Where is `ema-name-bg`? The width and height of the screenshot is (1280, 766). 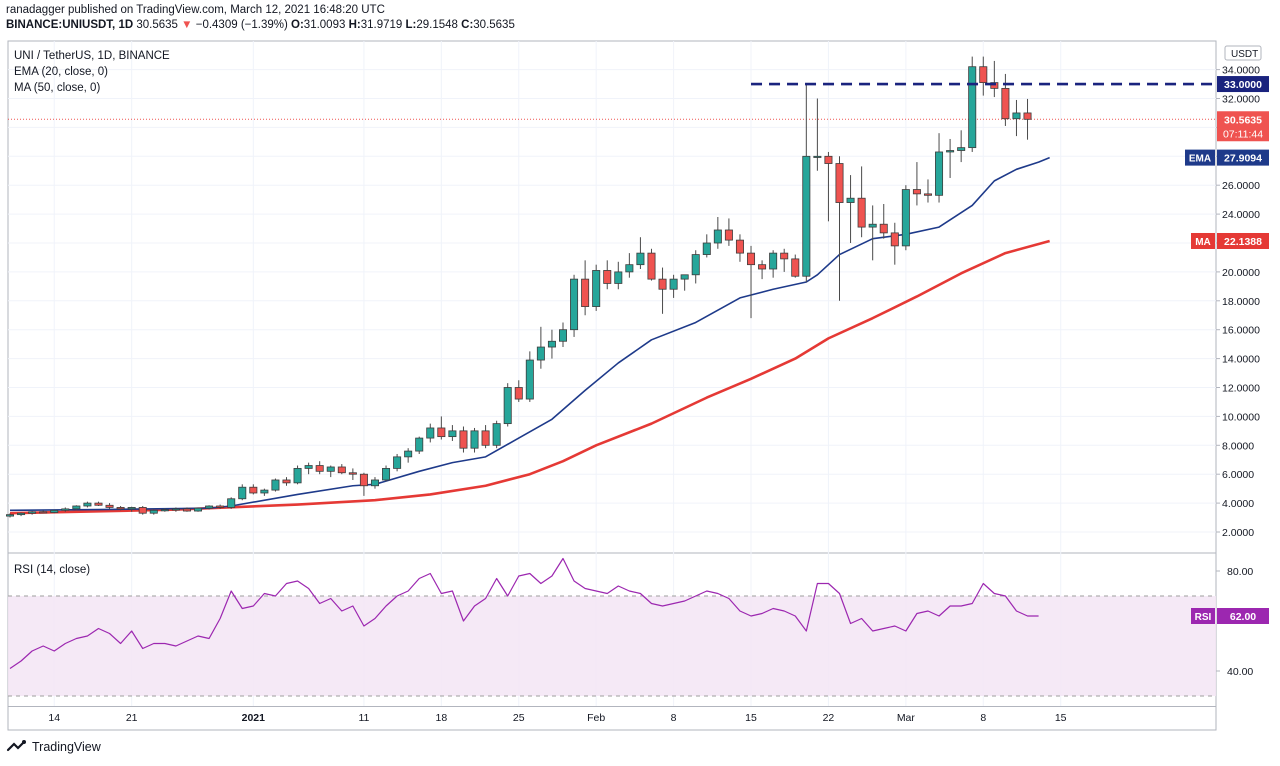 ema-name-bg is located at coordinates (1200, 157).